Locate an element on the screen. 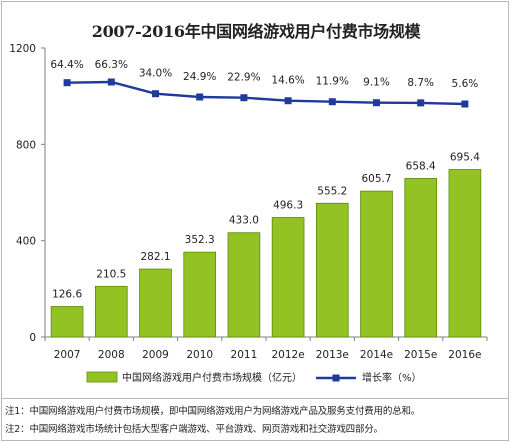  bar-value-label: 555.2 is located at coordinates (332, 191).